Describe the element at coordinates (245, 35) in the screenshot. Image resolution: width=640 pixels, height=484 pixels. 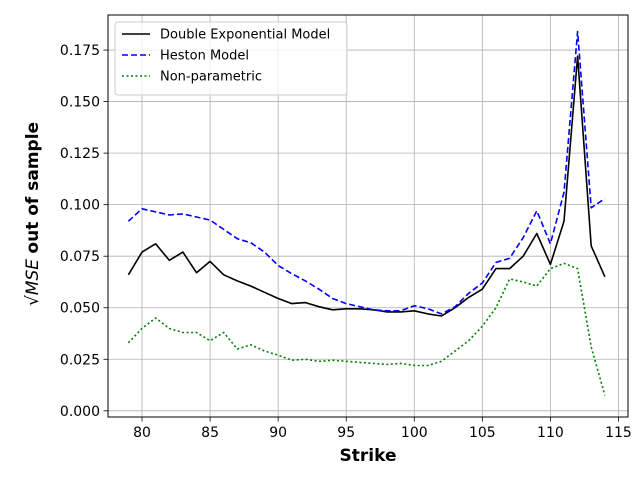
I see `legend-label: Double Exponential Model` at that location.